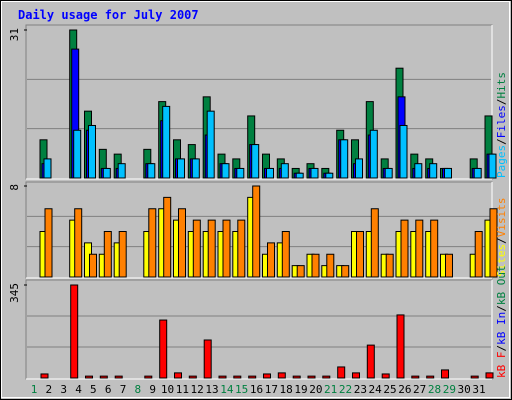 This screenshot has width=512, height=400. Describe the element at coordinates (152, 389) in the screenshot. I see `x-tick-label: 9` at that location.